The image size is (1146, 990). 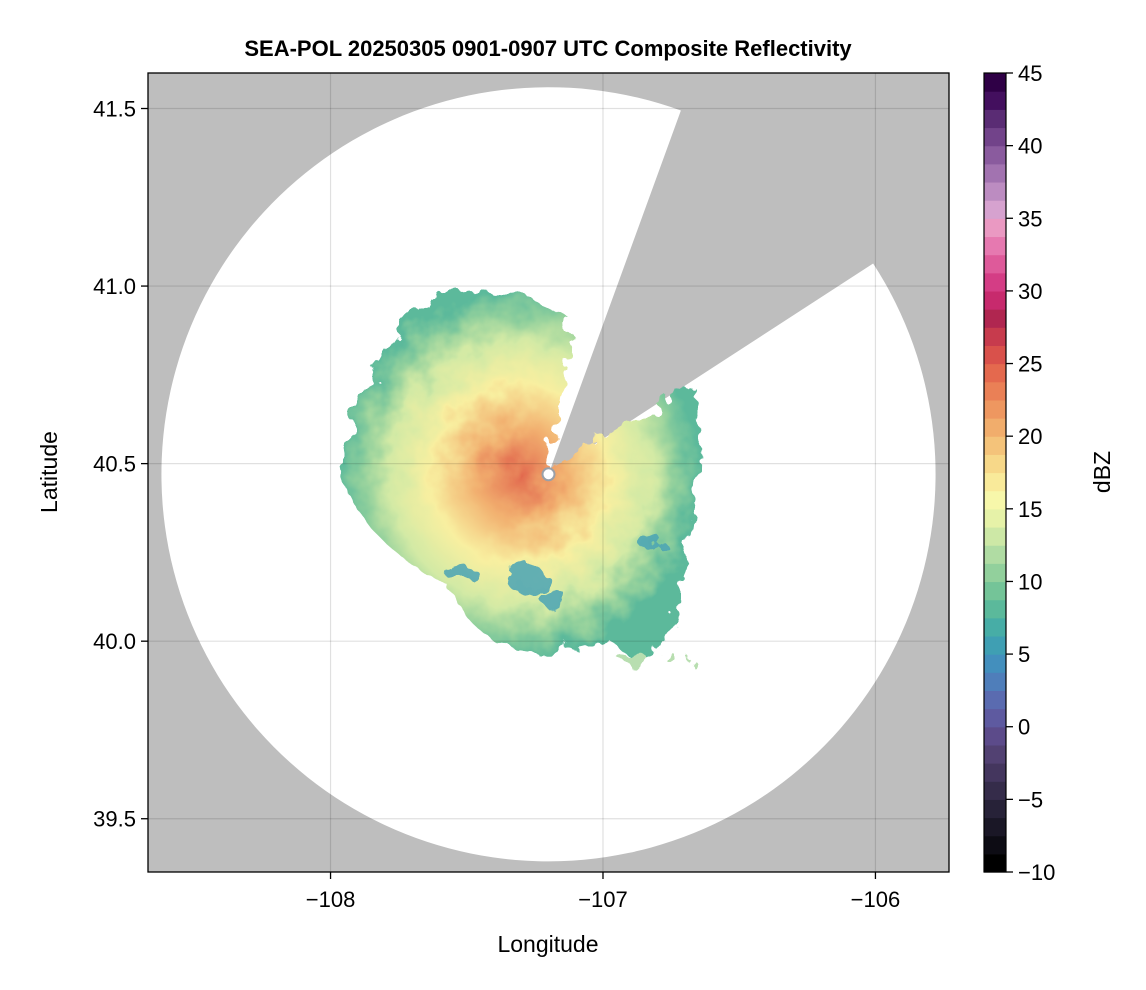 What do you see at coordinates (547, 944) in the screenshot?
I see `x-axis-label: Longitude` at bounding box center [547, 944].